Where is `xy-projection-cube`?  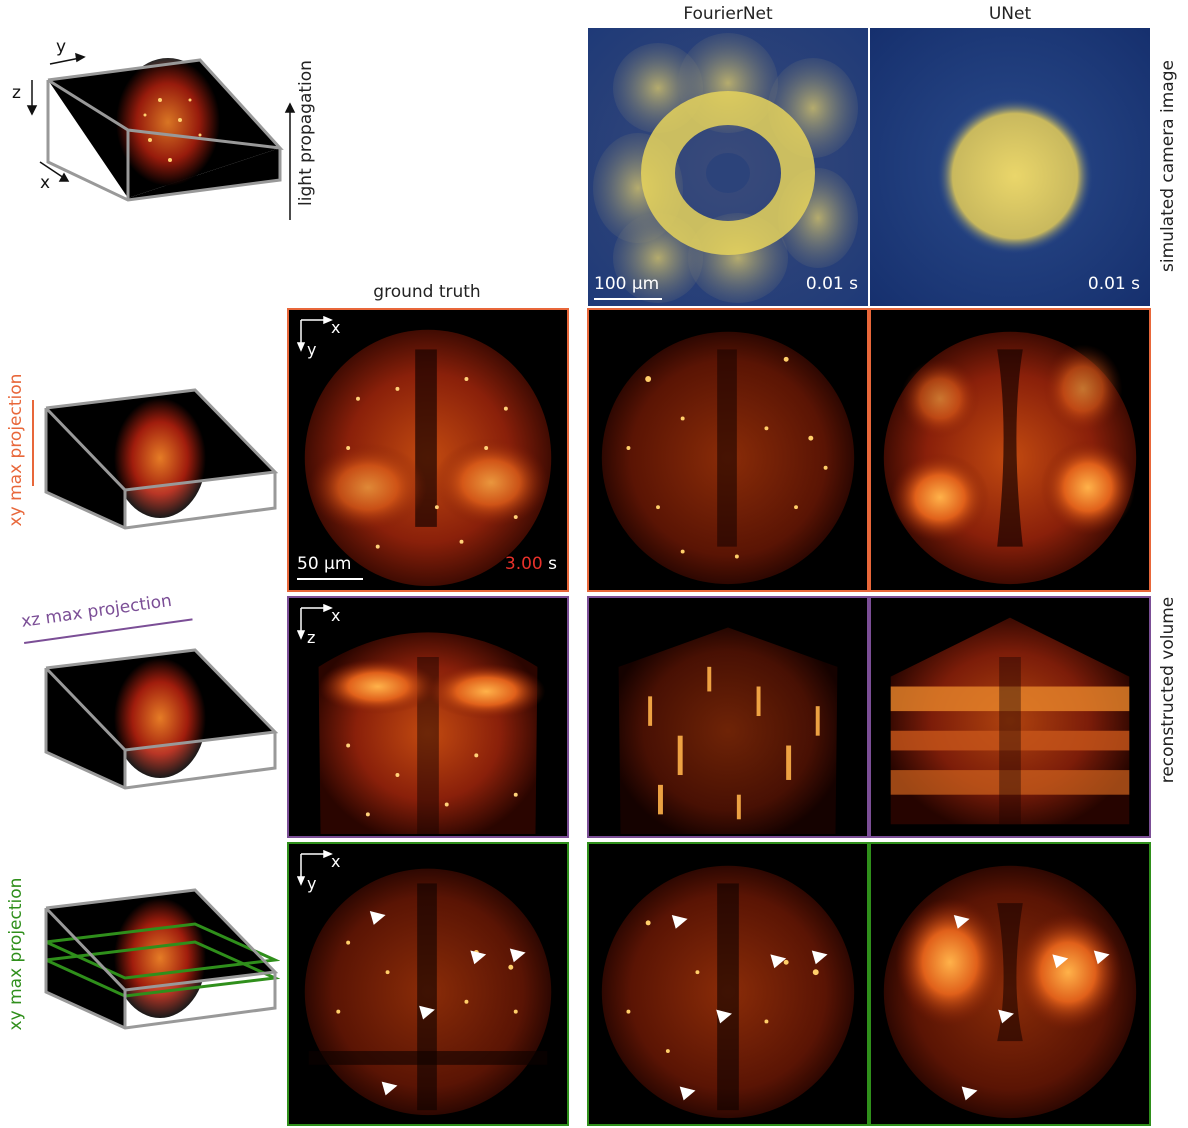
xy-projection-cube is located at coordinates (155, 460).